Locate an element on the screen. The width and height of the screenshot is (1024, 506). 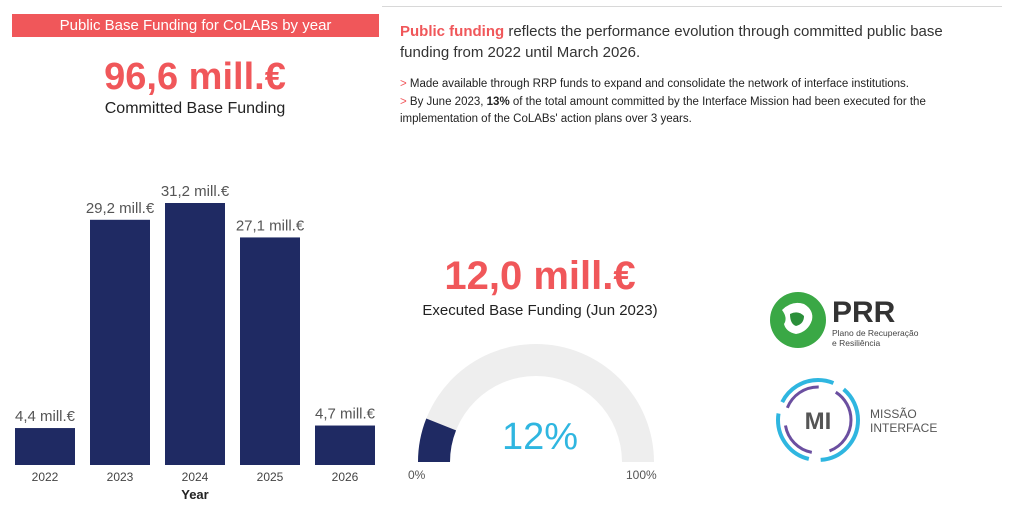
gauge-fill is located at coordinates (437, 440).